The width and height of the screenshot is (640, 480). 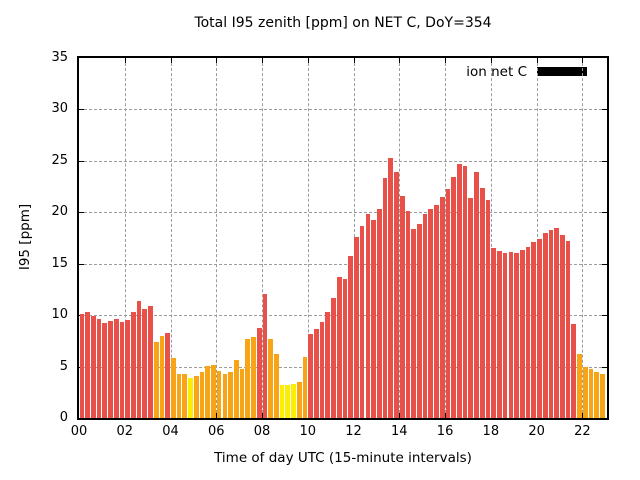 What do you see at coordinates (585, 392) in the screenshot?
I see `bar-22:00` at bounding box center [585, 392].